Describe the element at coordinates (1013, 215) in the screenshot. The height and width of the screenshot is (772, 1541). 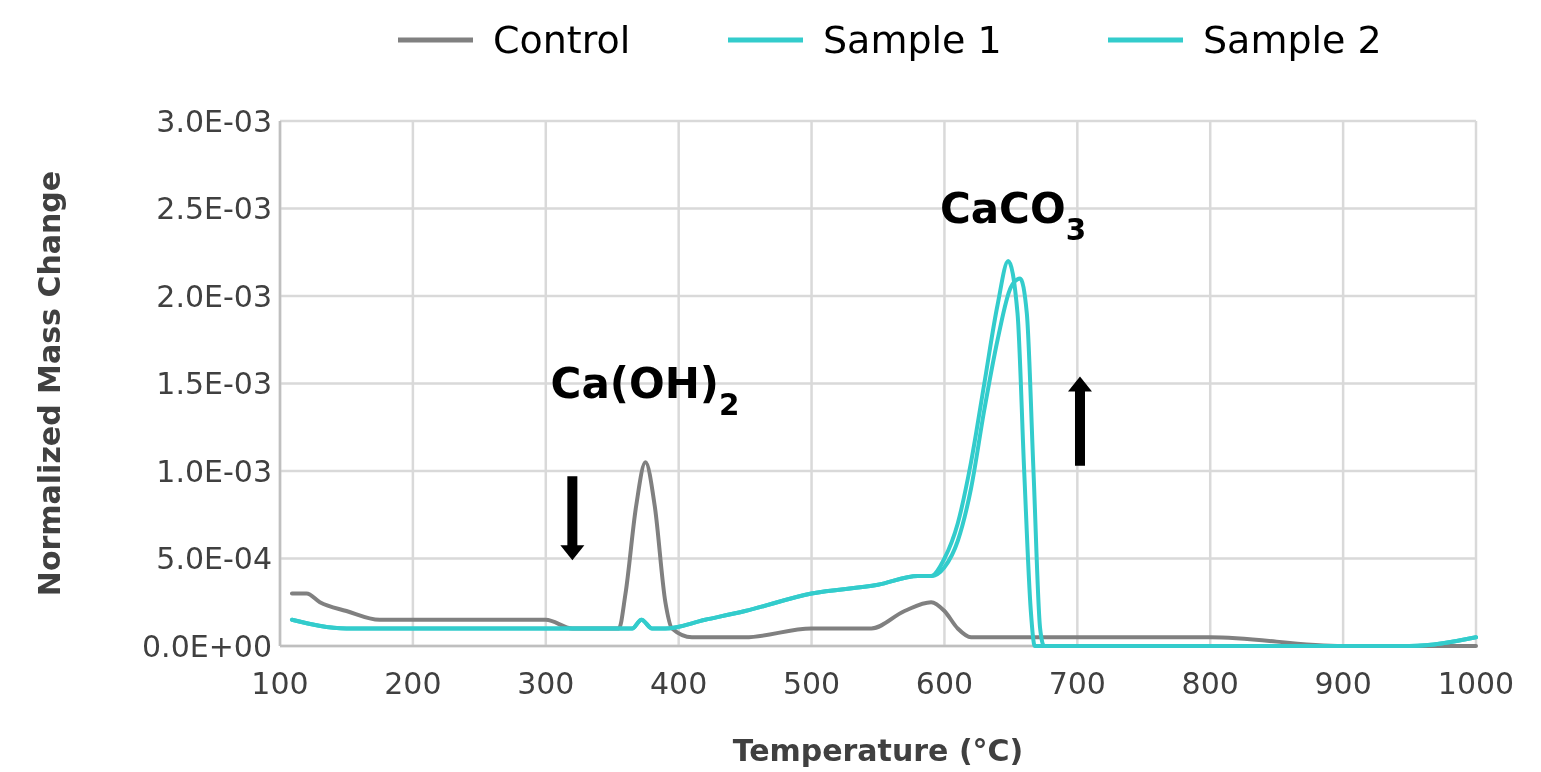
I see `annotation: CaCO$_{3}$` at that location.